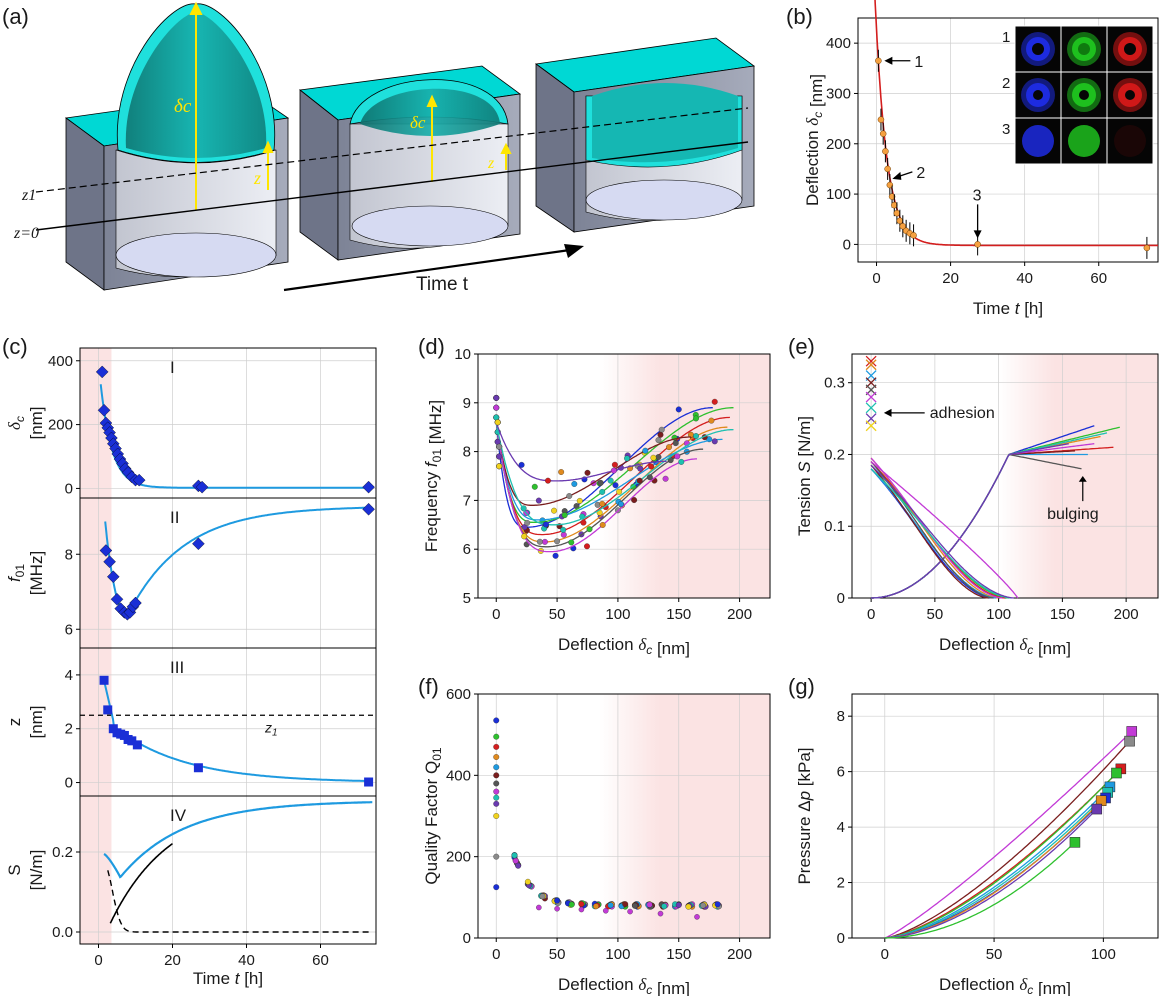  I want to click on y-tick-label: 0.2, so click(62, 852).